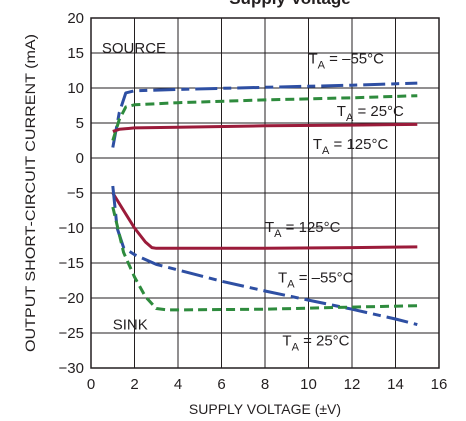 The width and height of the screenshot is (466, 421). Describe the element at coordinates (265, 409) in the screenshot. I see `x-axis-title: SUPPLY VOLTAGE (±V)` at that location.